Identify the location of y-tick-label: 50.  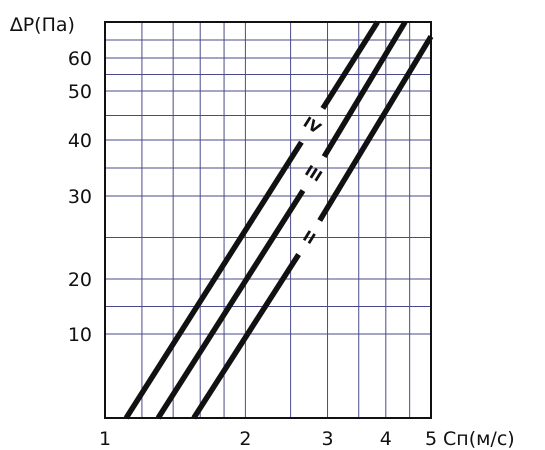
(80, 92).